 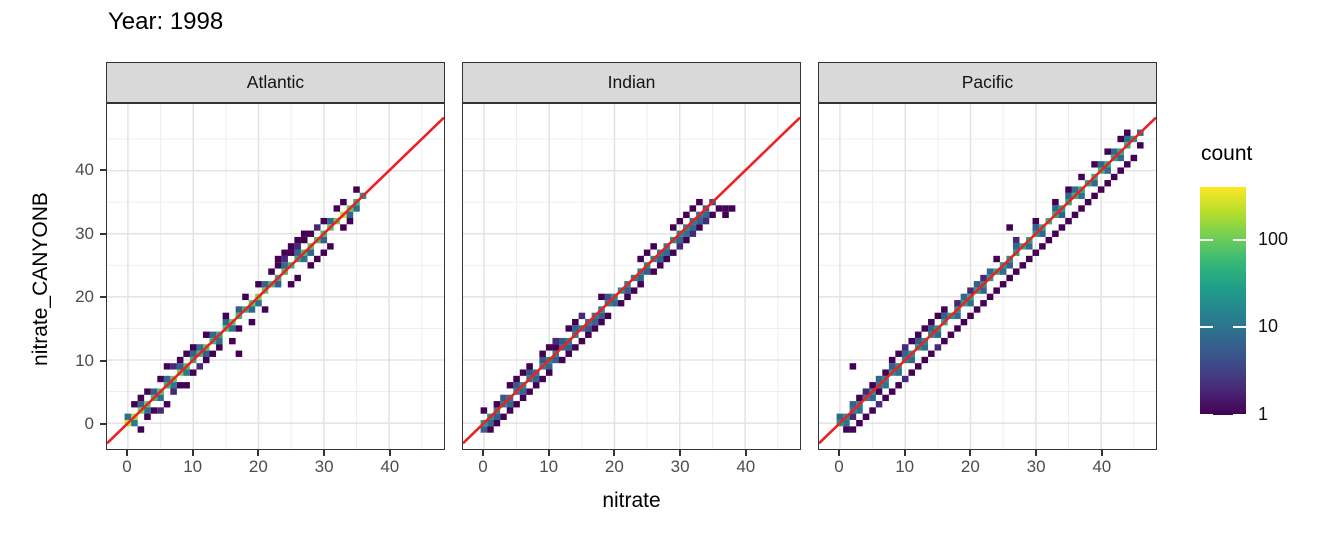 I want to click on facet-strip-label: Atlantic, so click(x=275, y=82).